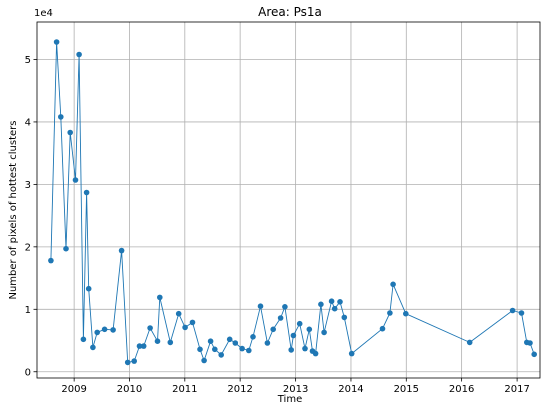 This screenshot has height=405, width=550. What do you see at coordinates (129, 389) in the screenshot?
I see `x-tick-label: 2010` at bounding box center [129, 389].